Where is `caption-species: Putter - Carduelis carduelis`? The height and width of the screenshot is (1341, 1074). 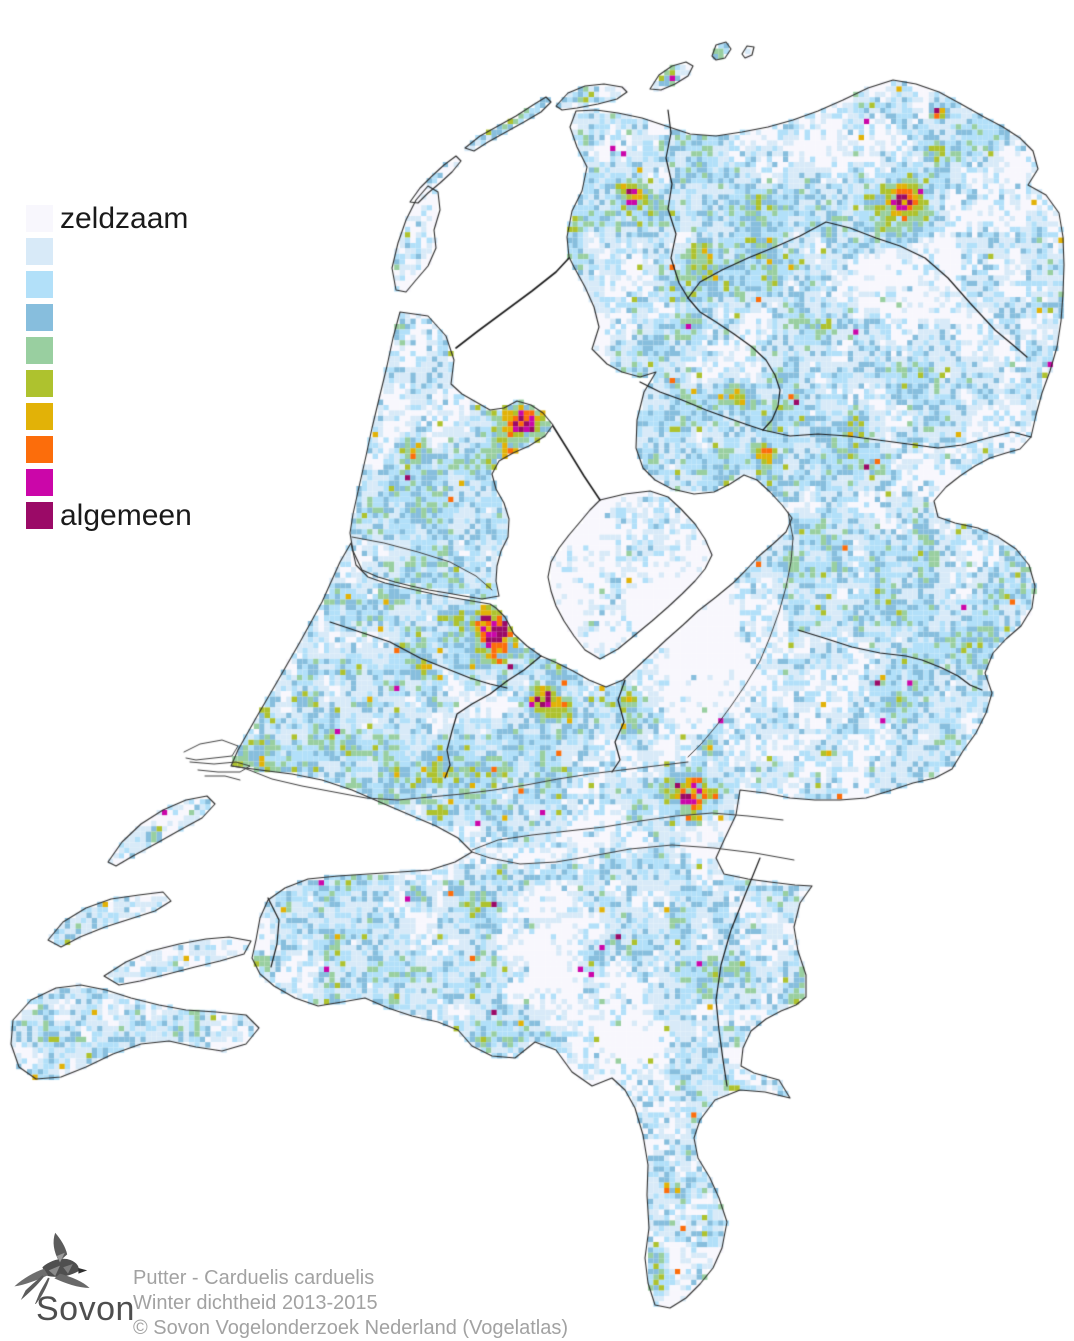
caption-species: Putter - Carduelis carduelis is located at coordinates (254, 1278).